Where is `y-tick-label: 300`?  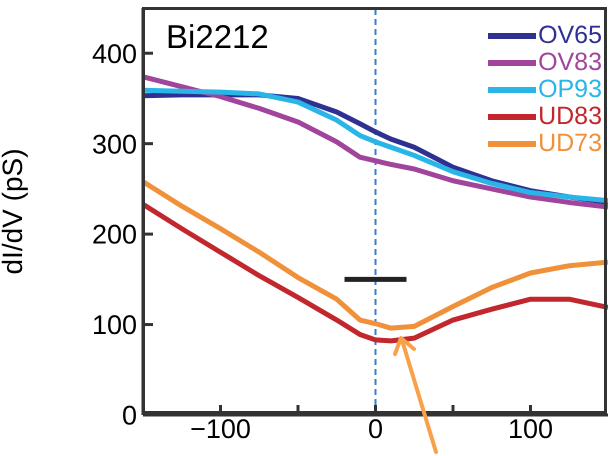
y-tick-label: 300 is located at coordinates (114, 144).